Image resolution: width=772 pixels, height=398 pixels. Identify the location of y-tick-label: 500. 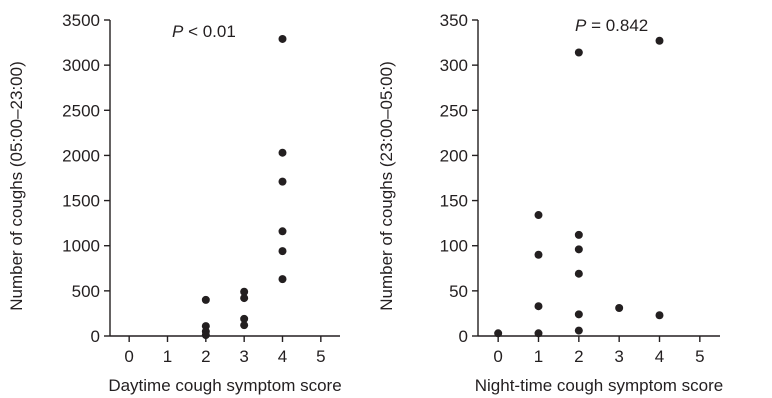
(86, 291).